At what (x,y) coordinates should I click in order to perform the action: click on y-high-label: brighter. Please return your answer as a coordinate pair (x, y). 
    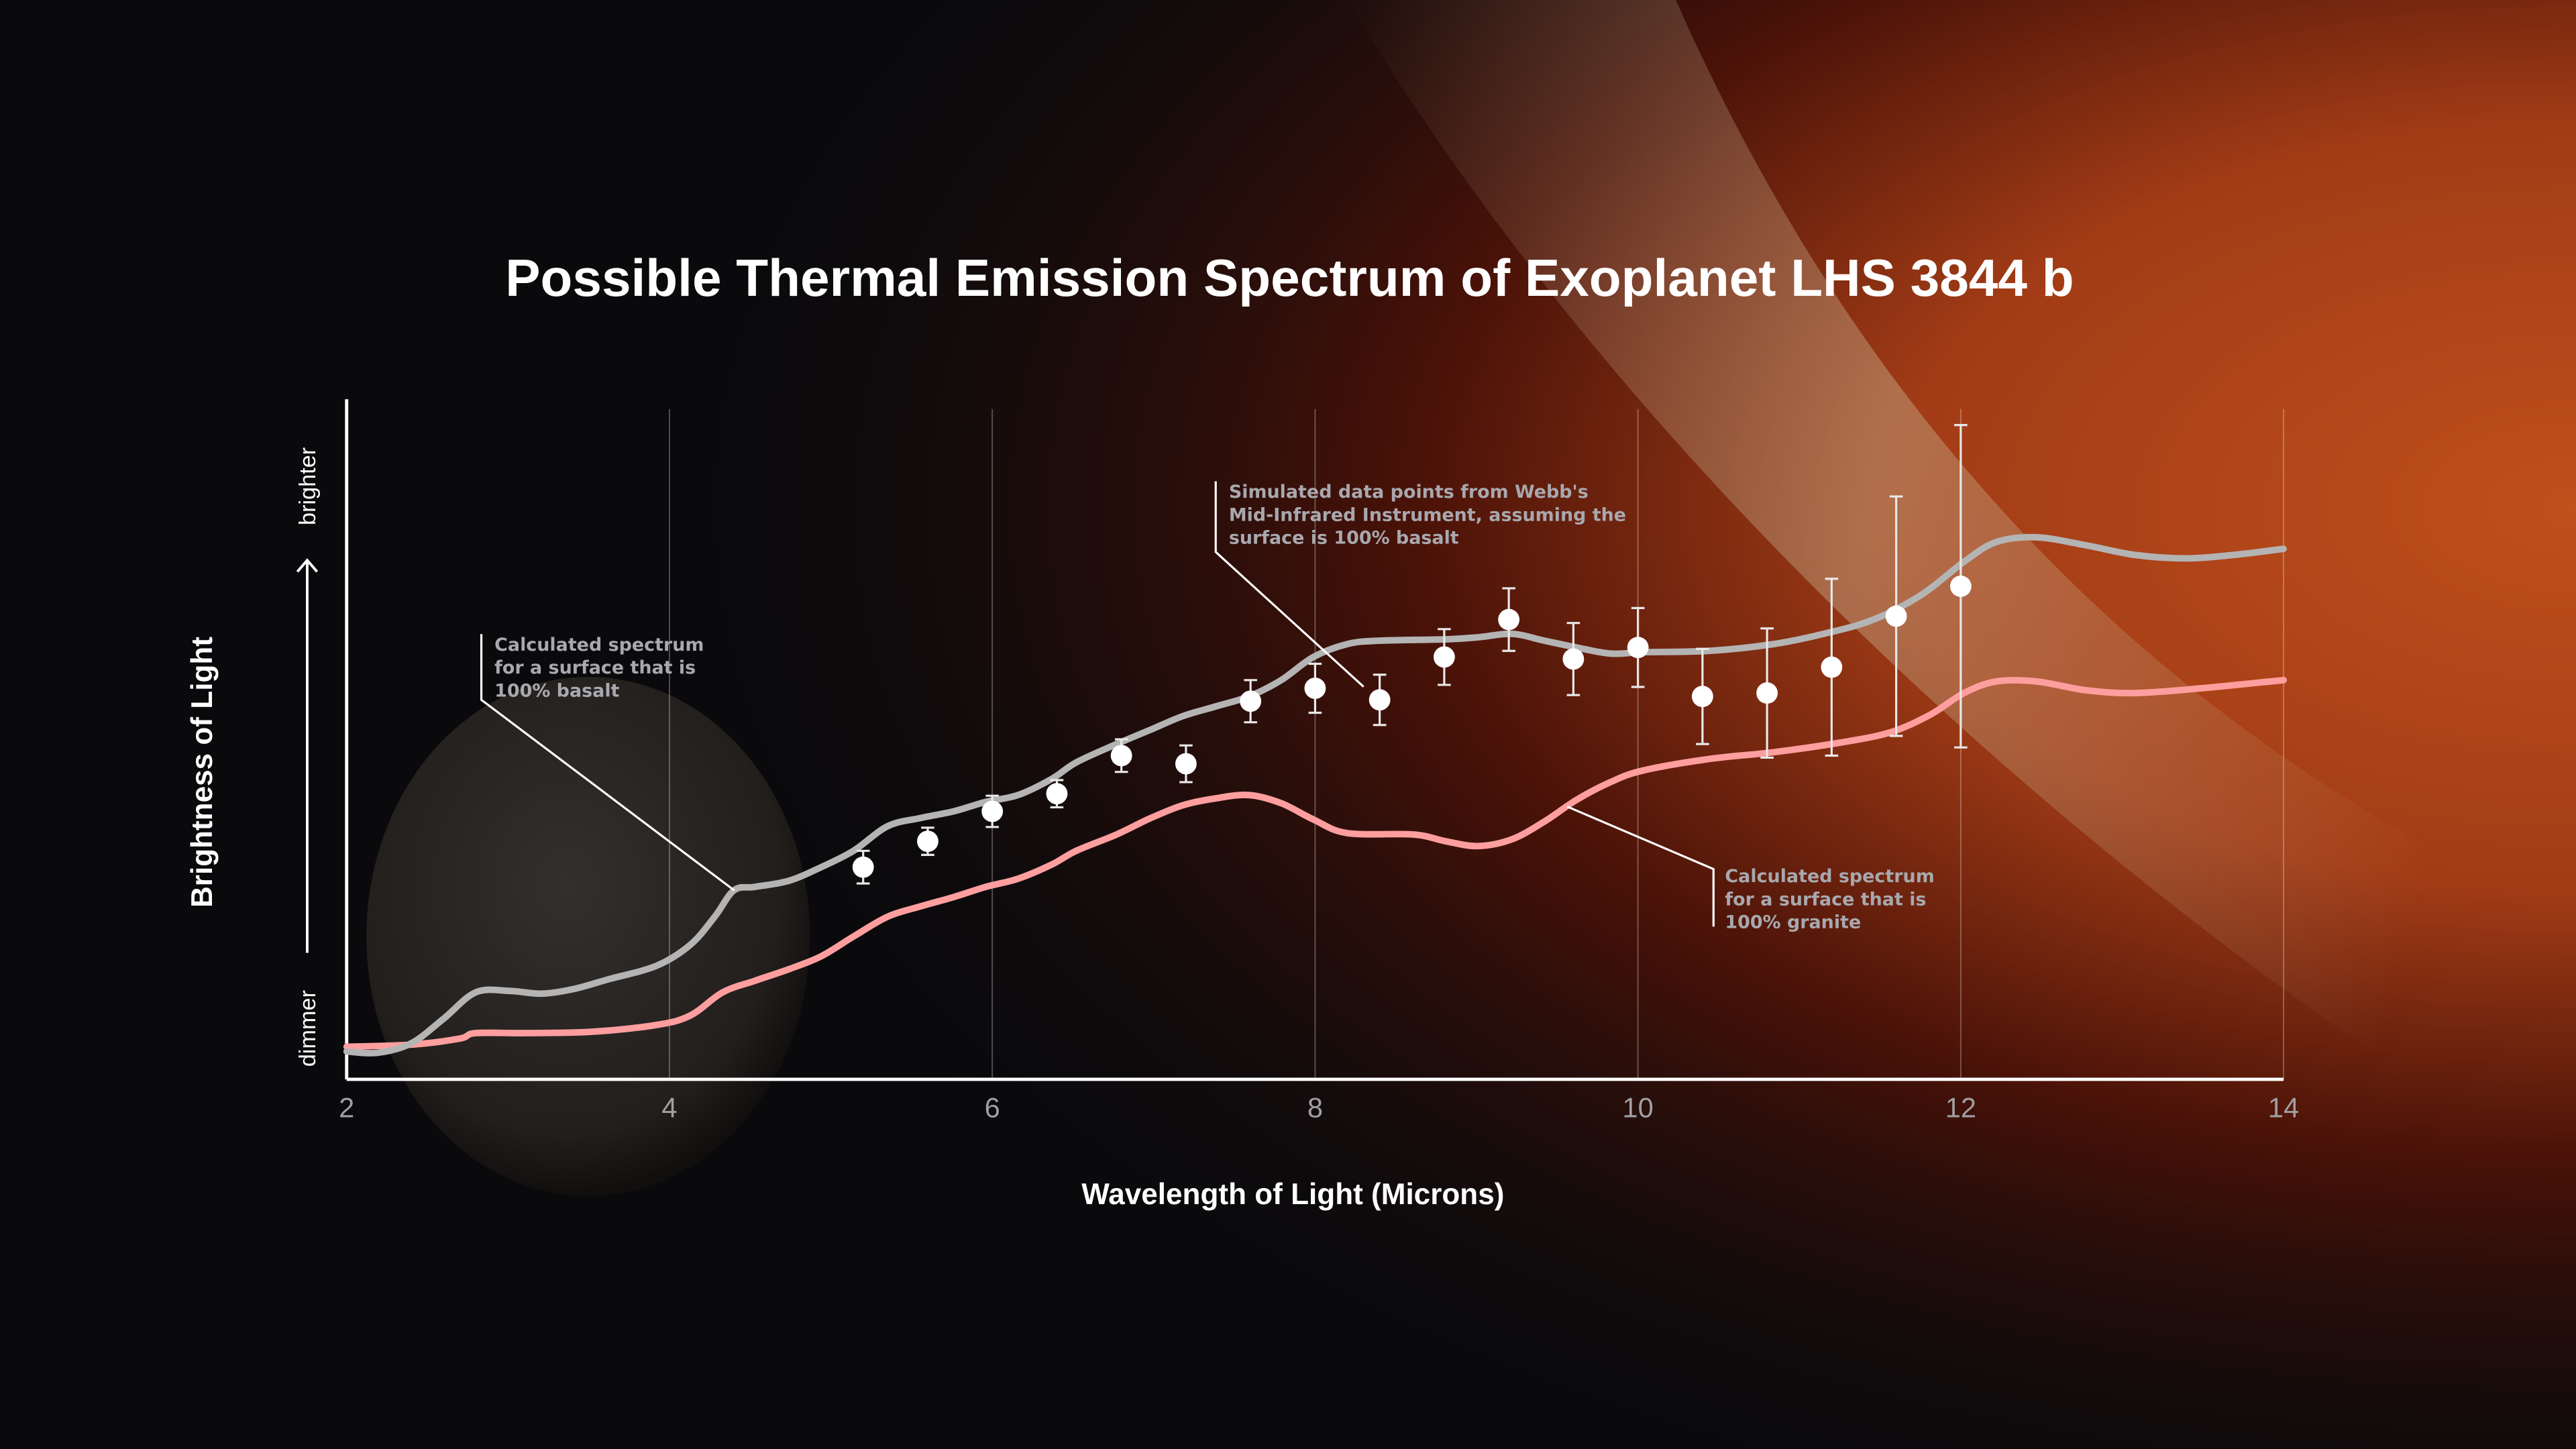
    Looking at the image, I should click on (308, 486).